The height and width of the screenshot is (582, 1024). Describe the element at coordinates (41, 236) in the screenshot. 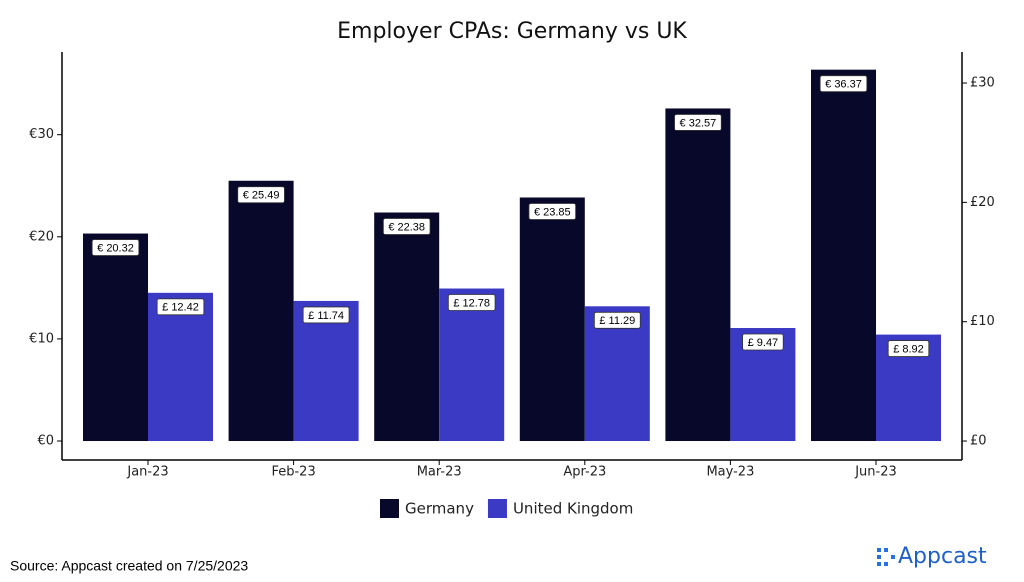

I see `y-tick-label: €20` at that location.